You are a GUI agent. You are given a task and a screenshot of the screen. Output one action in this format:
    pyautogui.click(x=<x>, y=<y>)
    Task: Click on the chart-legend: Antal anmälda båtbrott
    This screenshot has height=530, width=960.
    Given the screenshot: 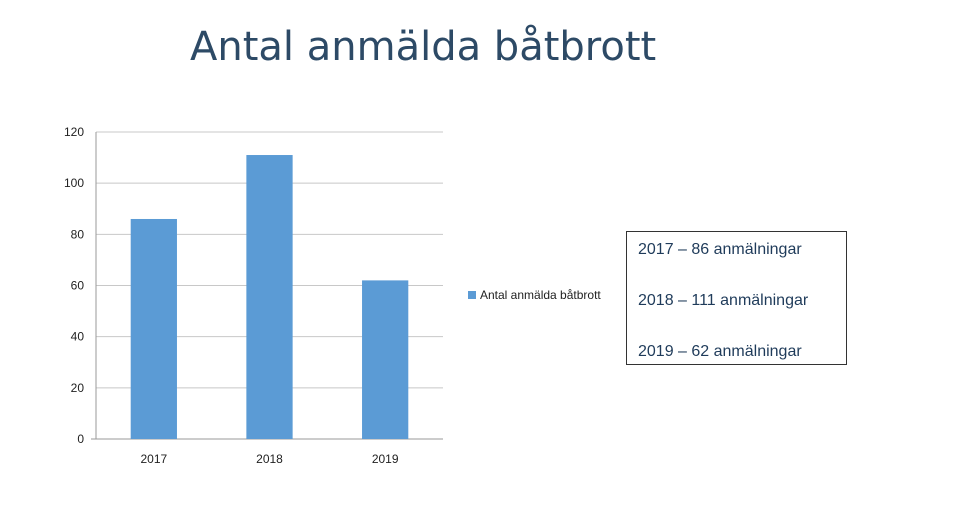 What is the action you would take?
    pyautogui.click(x=534, y=295)
    